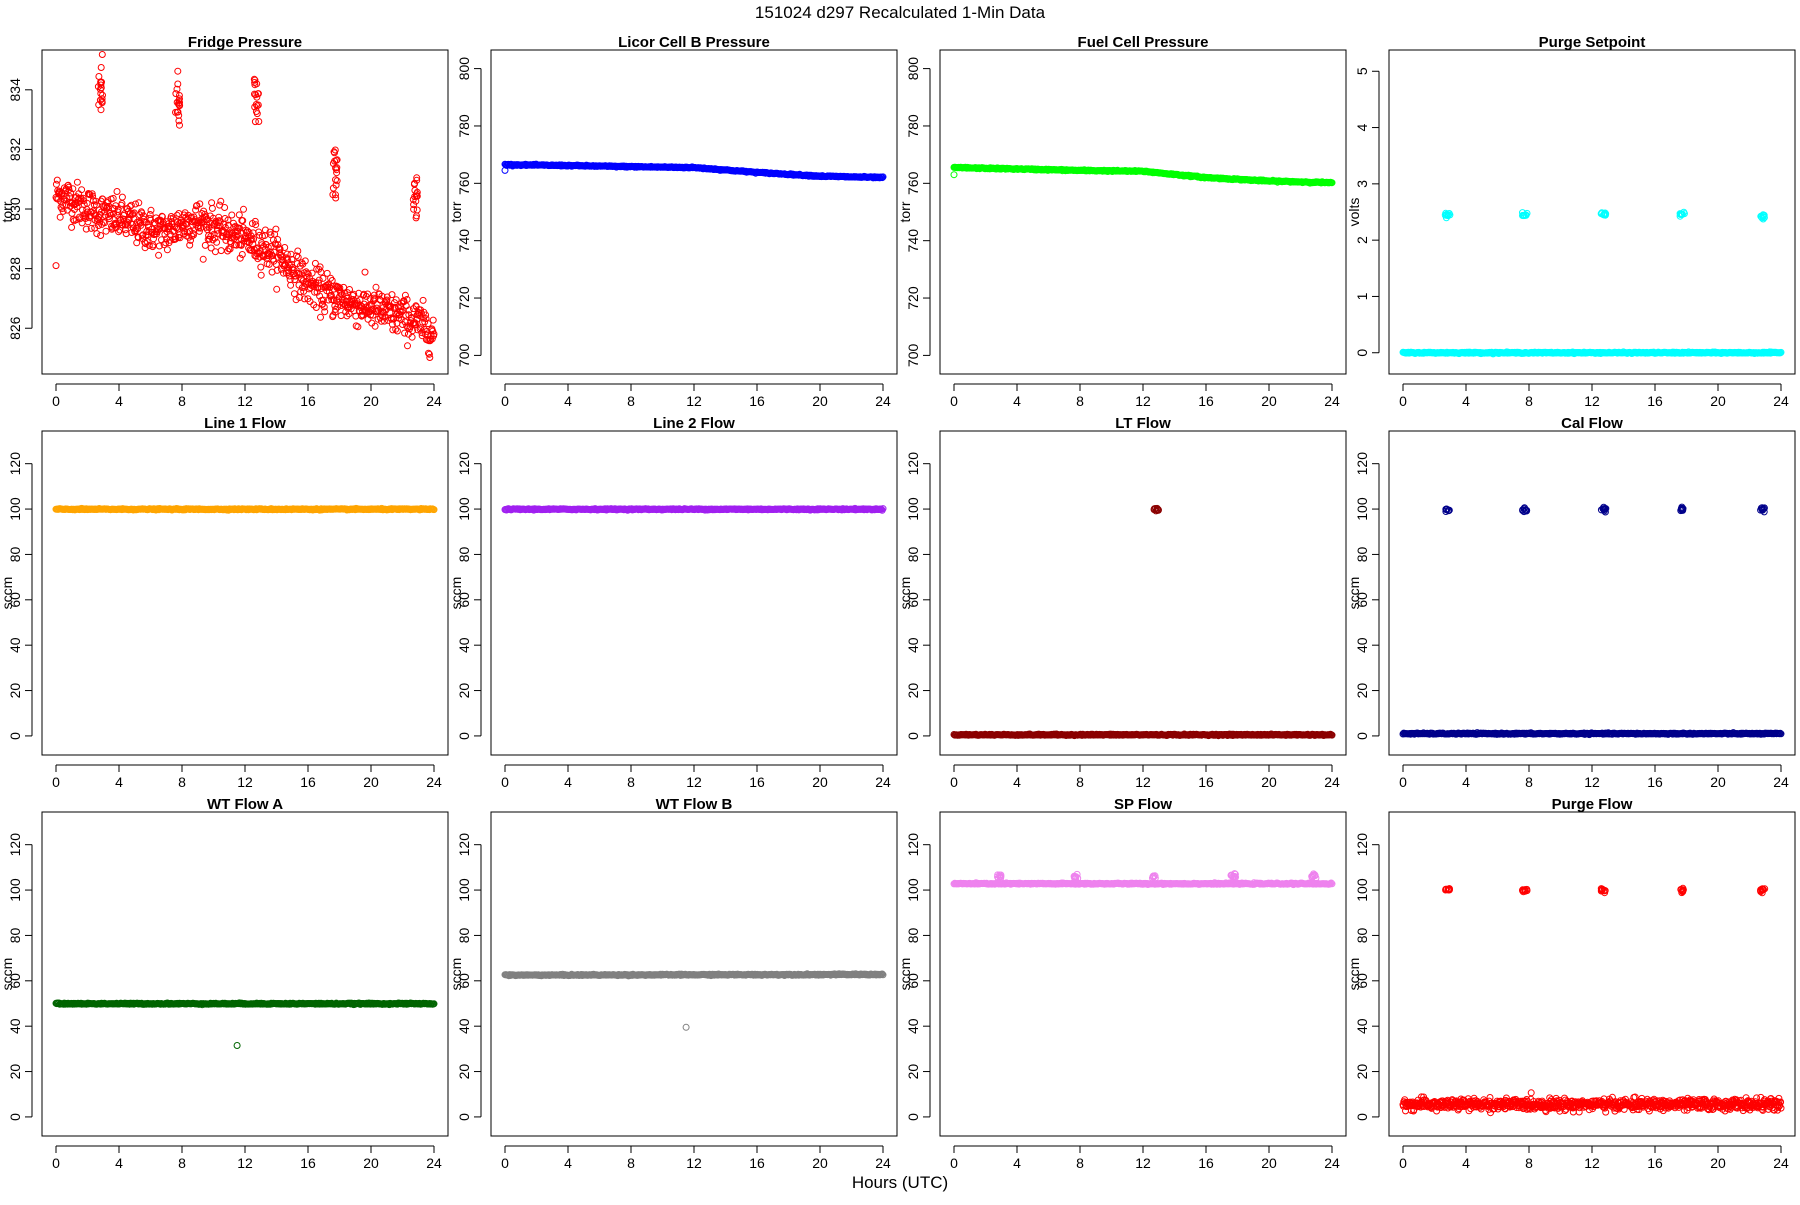 This screenshot has width=1800, height=1205. What do you see at coordinates (1362, 240) in the screenshot?
I see `y-tick-label: 2` at bounding box center [1362, 240].